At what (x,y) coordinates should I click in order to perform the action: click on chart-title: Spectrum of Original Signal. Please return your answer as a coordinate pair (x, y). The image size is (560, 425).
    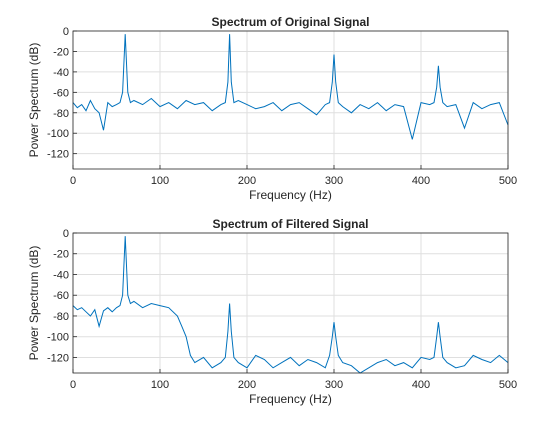
    Looking at the image, I should click on (290, 22).